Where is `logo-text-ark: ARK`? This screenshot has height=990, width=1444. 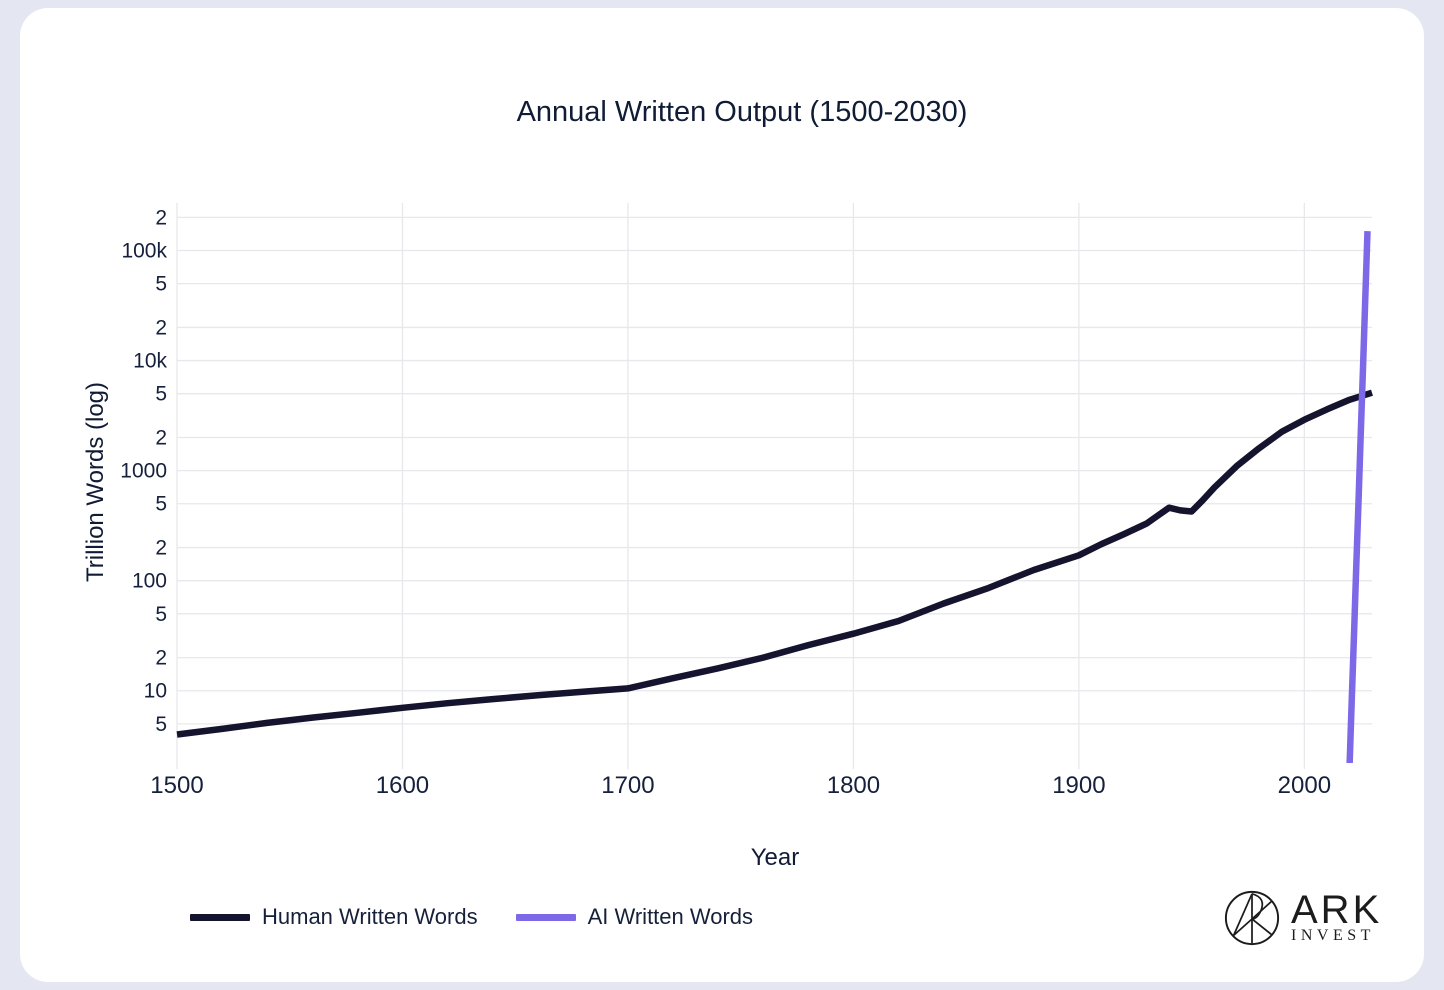
logo-text-ark: ARK is located at coordinates (1337, 910).